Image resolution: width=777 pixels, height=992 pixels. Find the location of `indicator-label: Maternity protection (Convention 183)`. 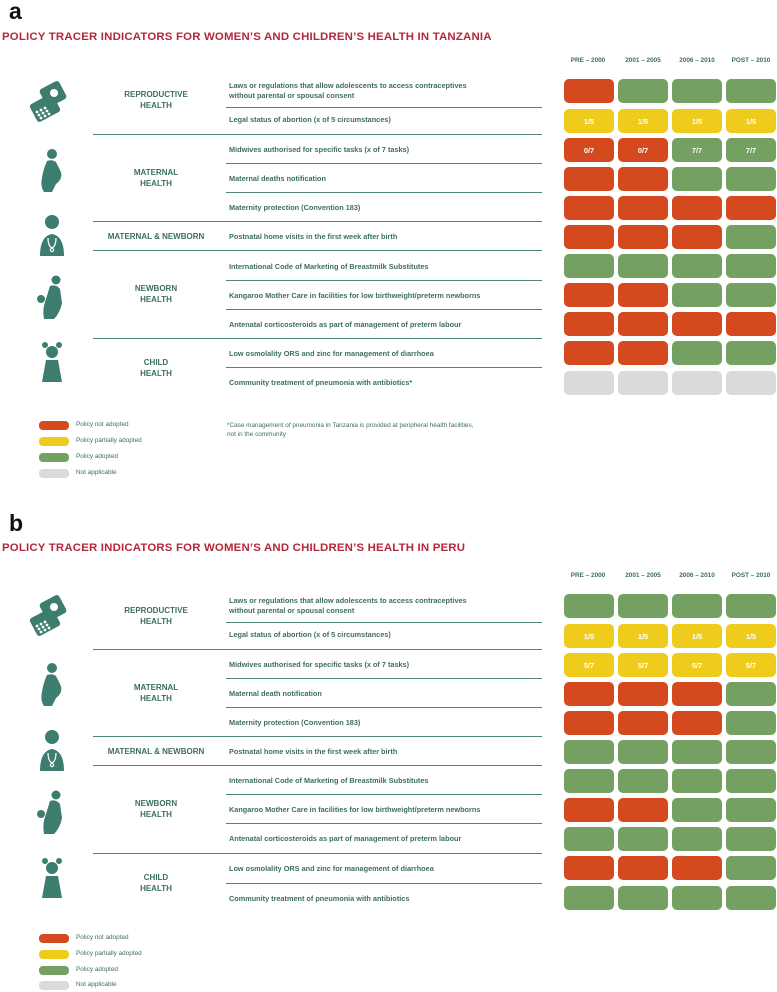

indicator-label: Maternity protection (Convention 183) is located at coordinates (295, 722).